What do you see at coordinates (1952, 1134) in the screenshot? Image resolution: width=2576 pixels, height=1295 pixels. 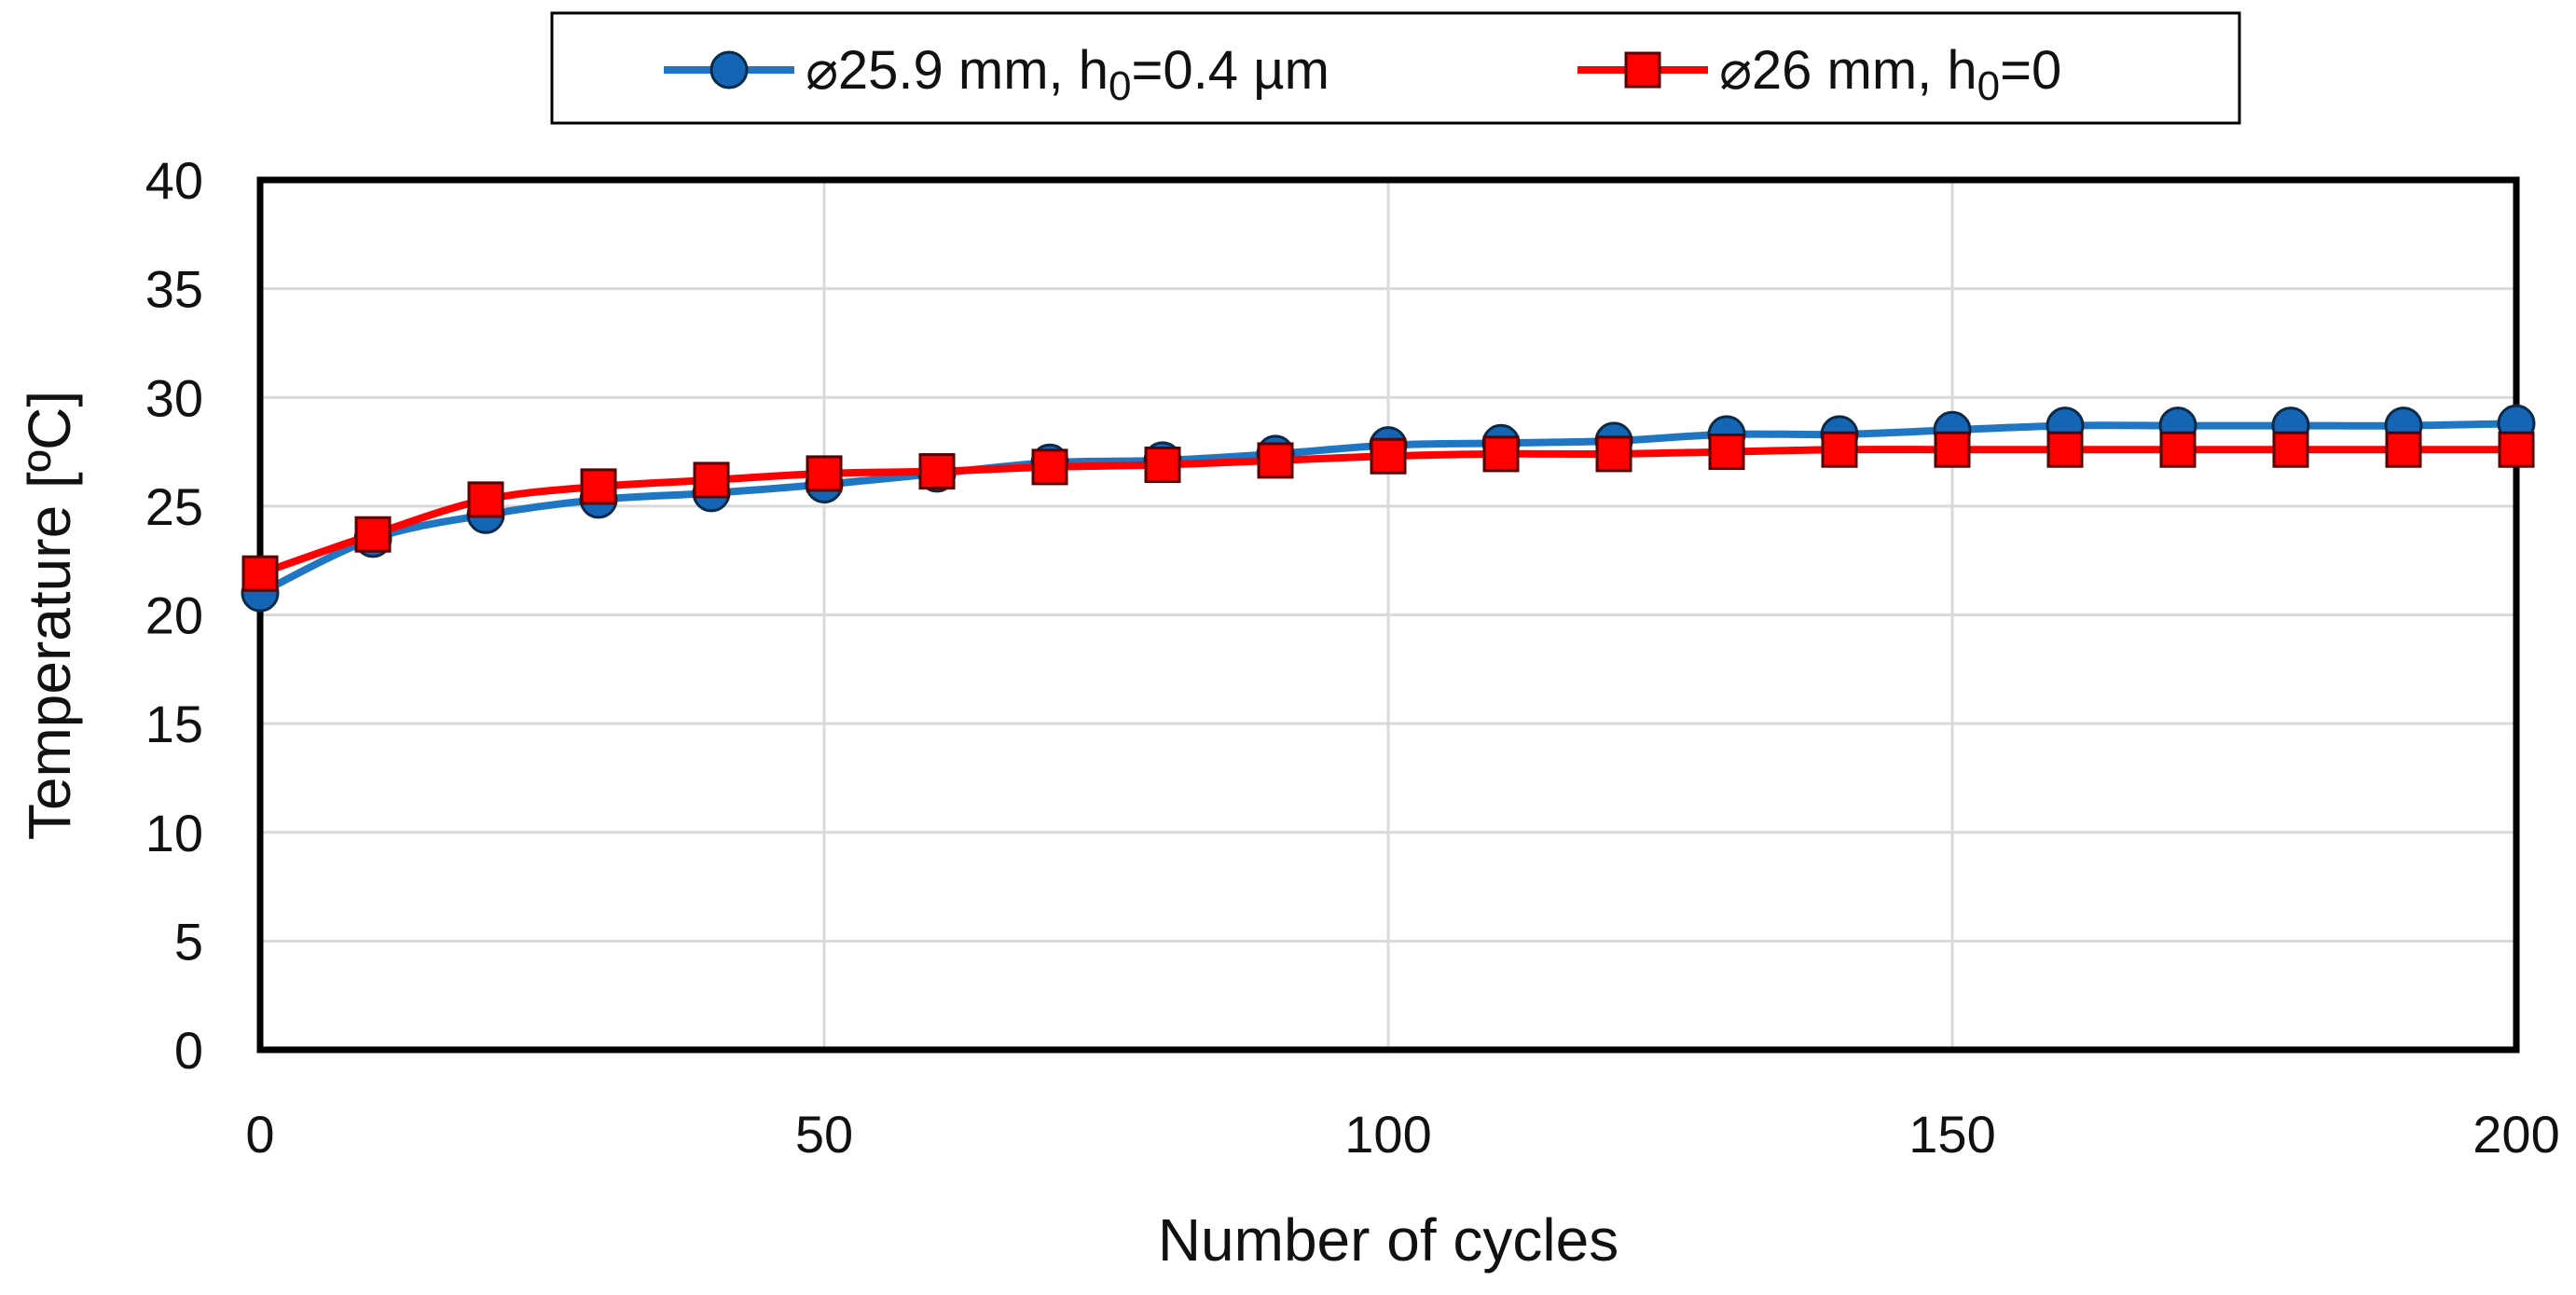 I see `x-tick-label: 150` at bounding box center [1952, 1134].